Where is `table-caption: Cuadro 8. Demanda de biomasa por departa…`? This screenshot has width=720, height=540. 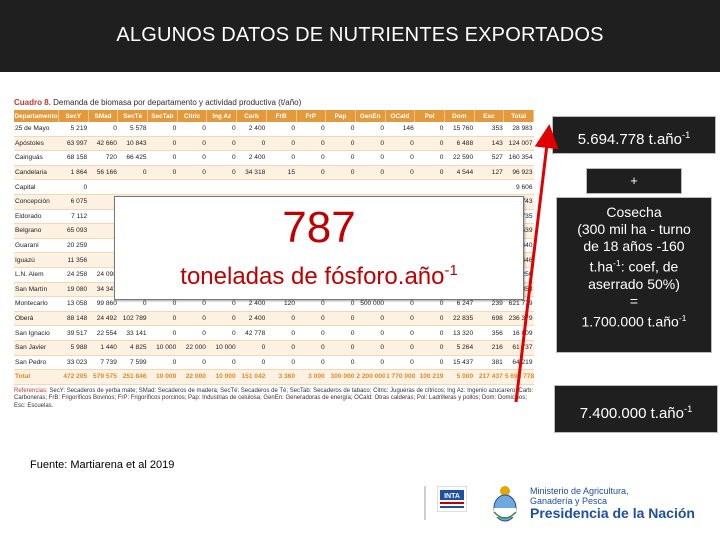
table-caption: Cuadro 8. Demanda de biomasa por departa… is located at coordinates (274, 103).